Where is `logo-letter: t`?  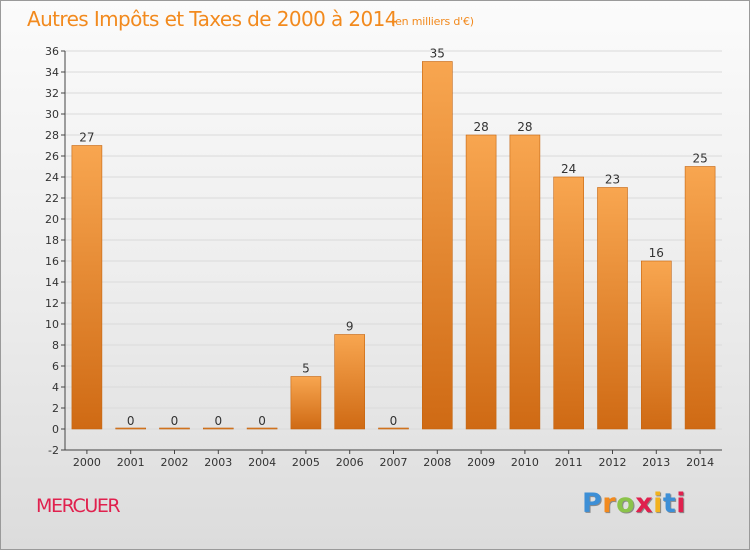 logo-letter: t is located at coordinates (669, 503).